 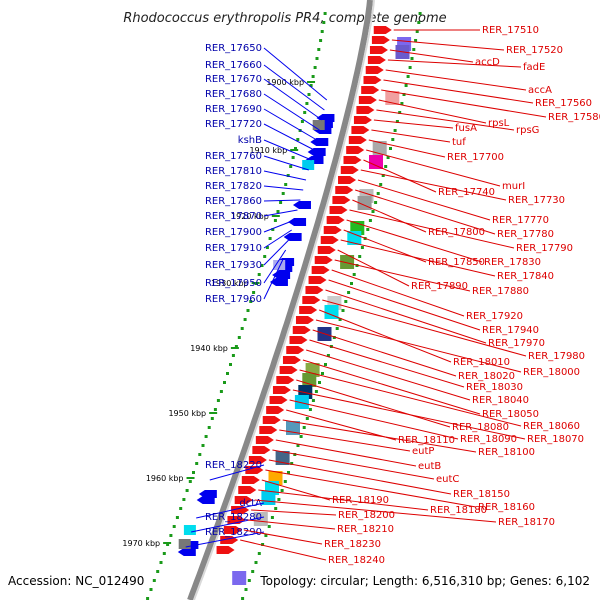 What do you see at coordinates (456, 262) in the screenshot?
I see `right-gene-label: RER_17850` at bounding box center [456, 262].